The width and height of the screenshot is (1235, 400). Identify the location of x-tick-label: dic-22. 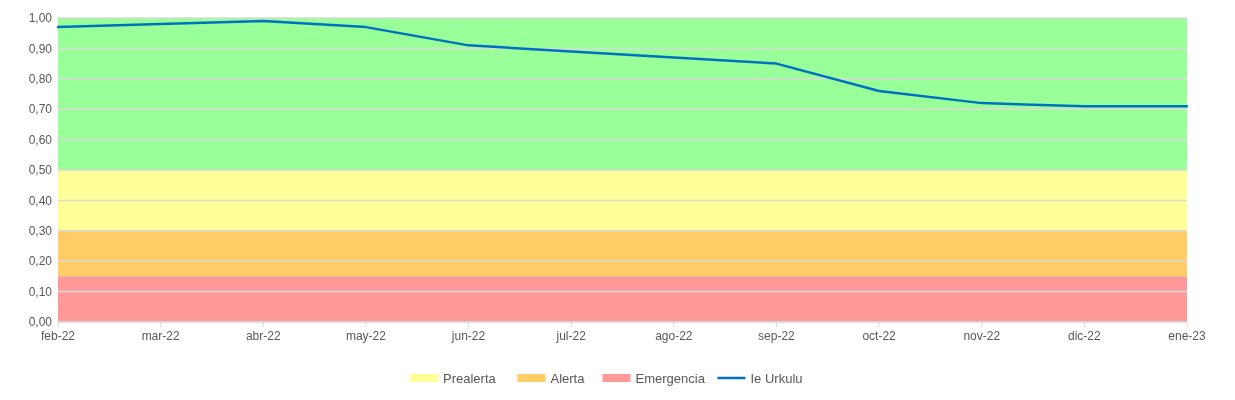
(1085, 336).